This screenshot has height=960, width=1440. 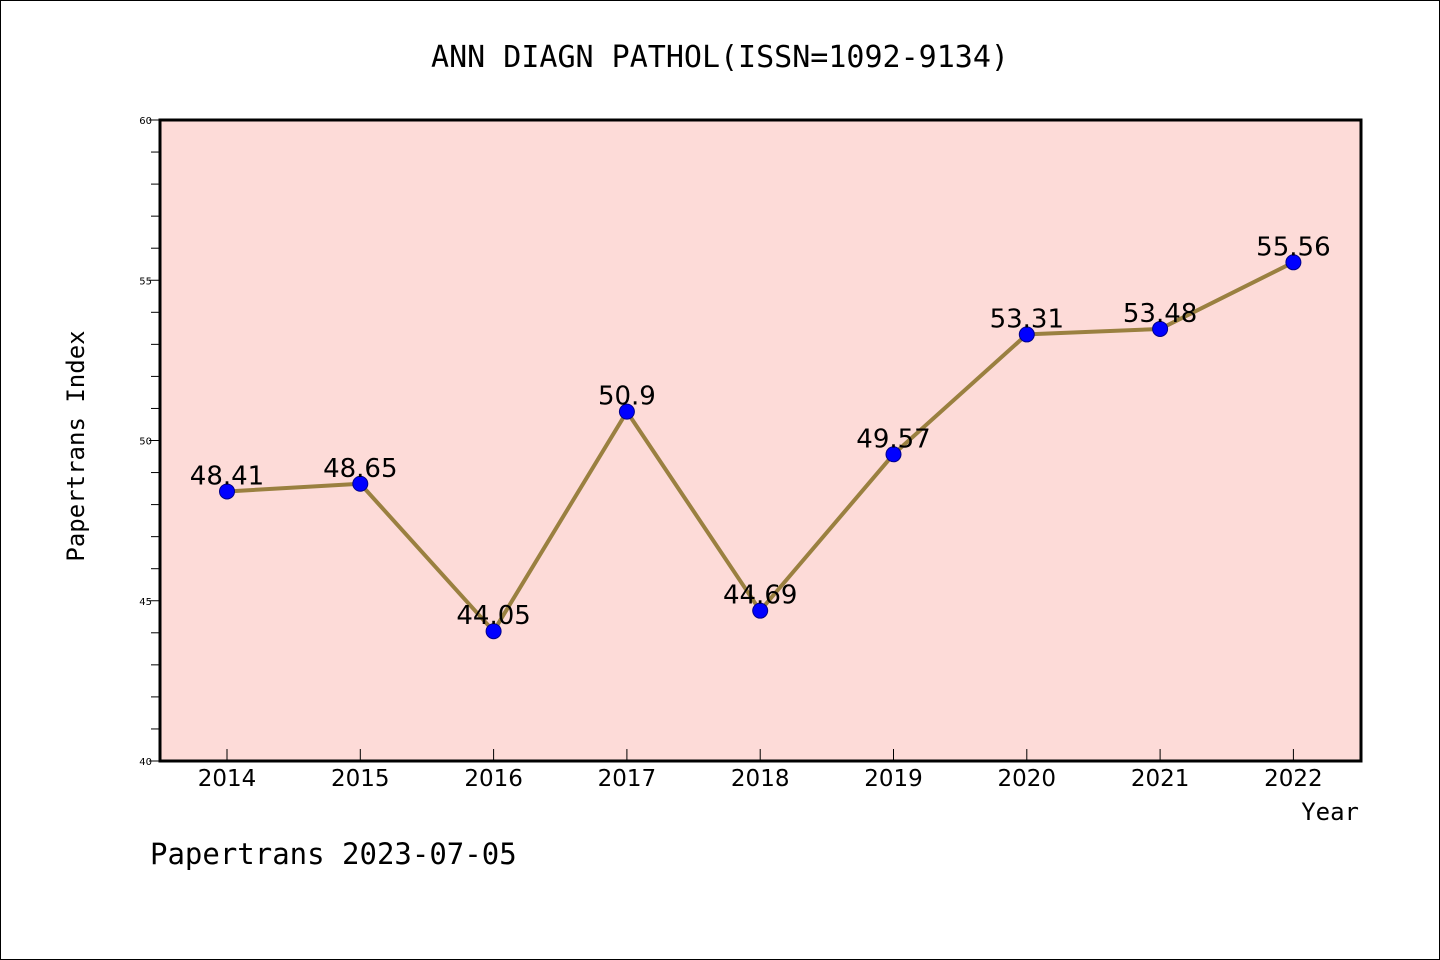 I want to click on y-tick-label: 40, so click(x=145, y=762).